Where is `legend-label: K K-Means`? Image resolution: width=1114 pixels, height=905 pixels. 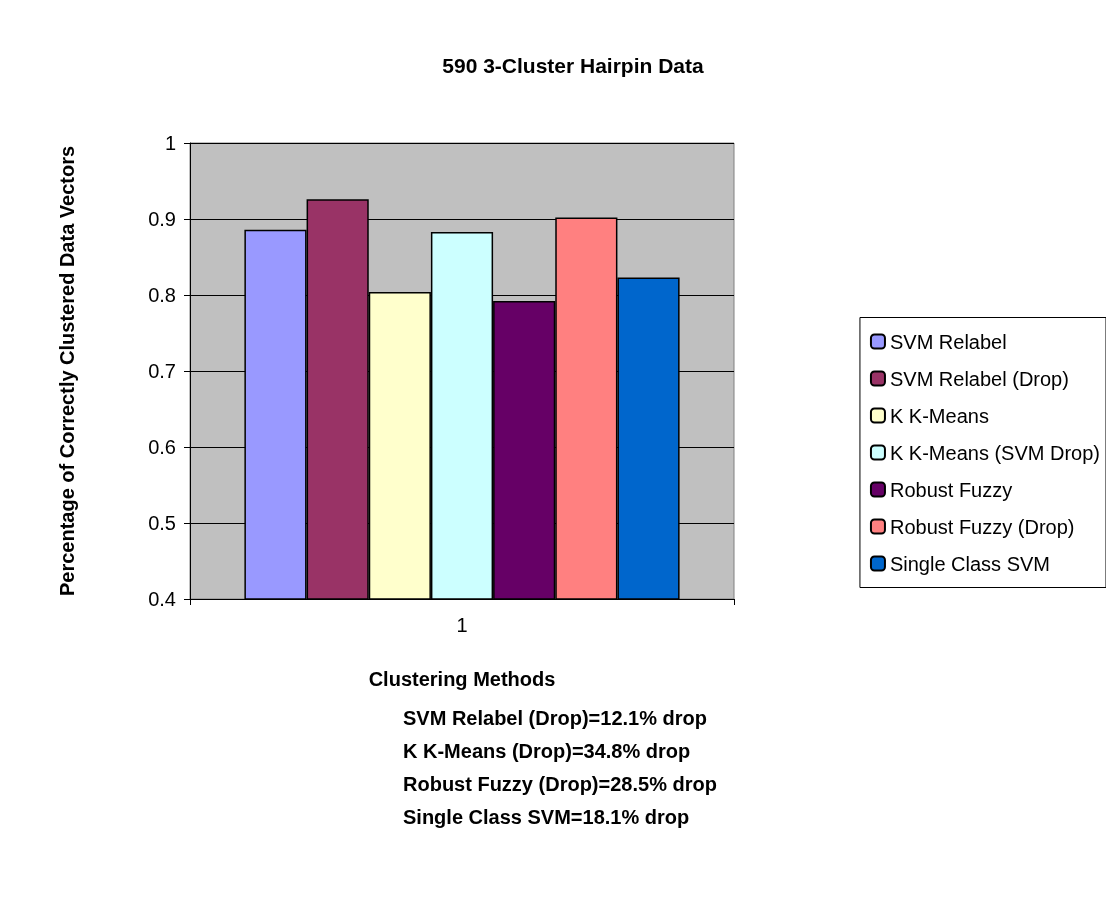 legend-label: K K-Means is located at coordinates (939, 415).